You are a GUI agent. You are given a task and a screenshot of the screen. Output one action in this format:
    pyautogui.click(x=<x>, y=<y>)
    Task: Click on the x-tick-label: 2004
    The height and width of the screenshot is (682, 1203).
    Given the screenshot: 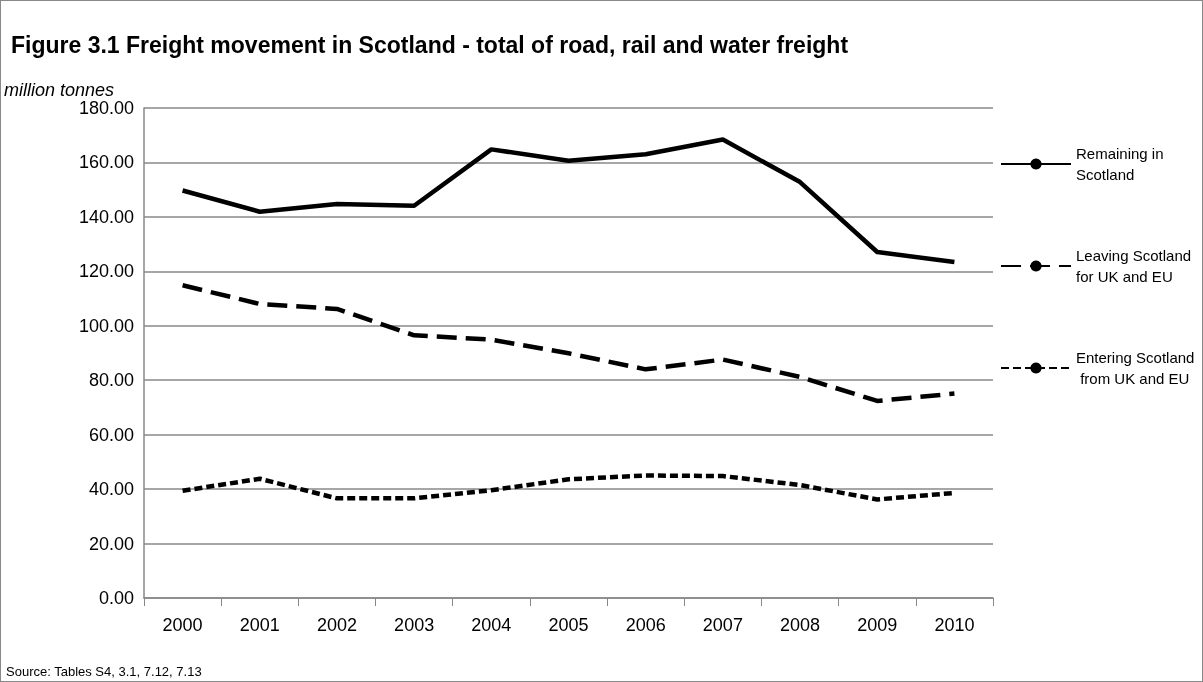 What is the action you would take?
    pyautogui.click(x=491, y=625)
    